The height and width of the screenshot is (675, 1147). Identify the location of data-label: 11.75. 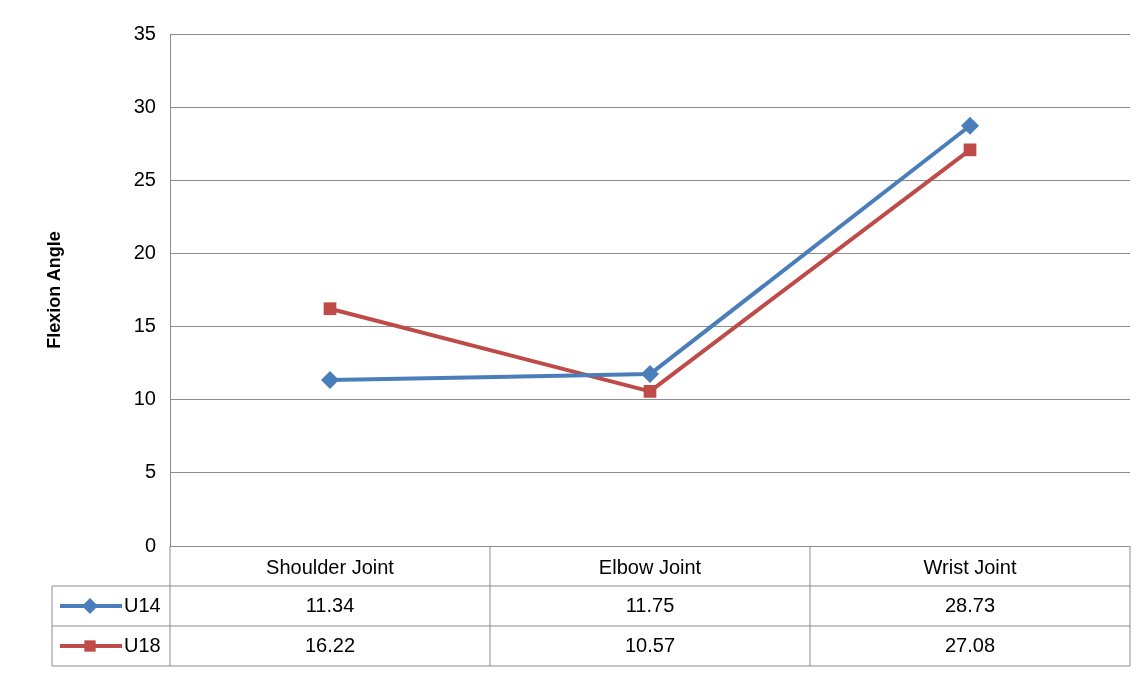
(650, 604).